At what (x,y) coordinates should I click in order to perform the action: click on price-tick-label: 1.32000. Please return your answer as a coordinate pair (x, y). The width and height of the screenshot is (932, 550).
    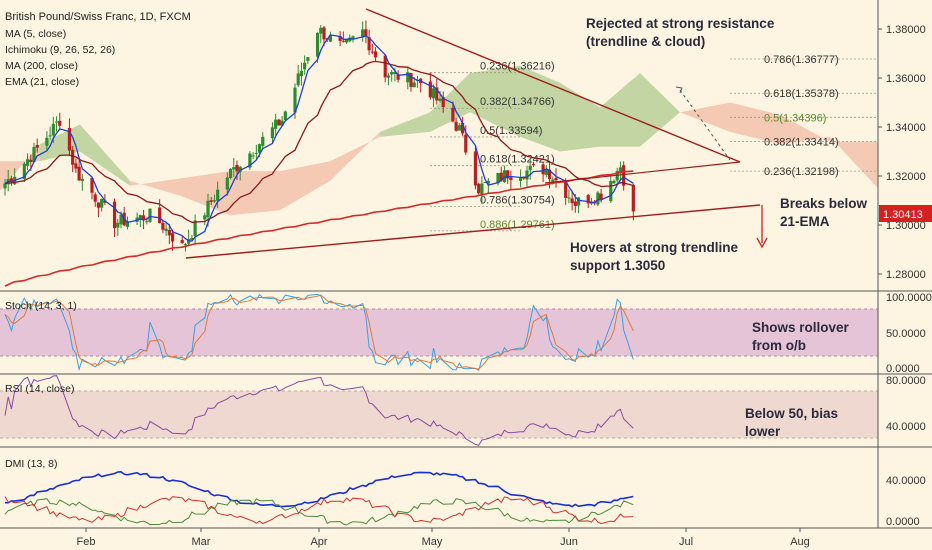
    Looking at the image, I should click on (906, 177).